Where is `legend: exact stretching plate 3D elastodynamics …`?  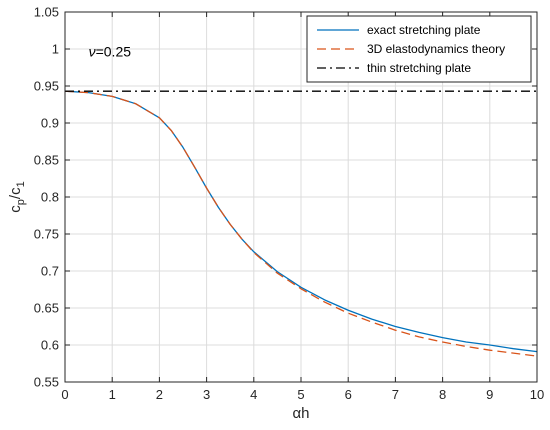
legend: exact stretching plate 3D elastodynamics … is located at coordinates (419, 49).